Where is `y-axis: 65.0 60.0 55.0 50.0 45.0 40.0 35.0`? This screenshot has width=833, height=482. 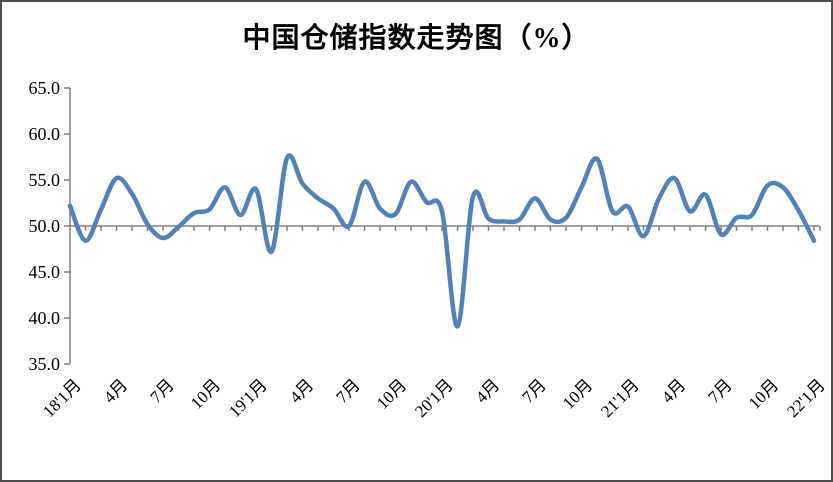 y-axis: 65.0 60.0 55.0 50.0 45.0 40.0 35.0 is located at coordinates (50, 226).